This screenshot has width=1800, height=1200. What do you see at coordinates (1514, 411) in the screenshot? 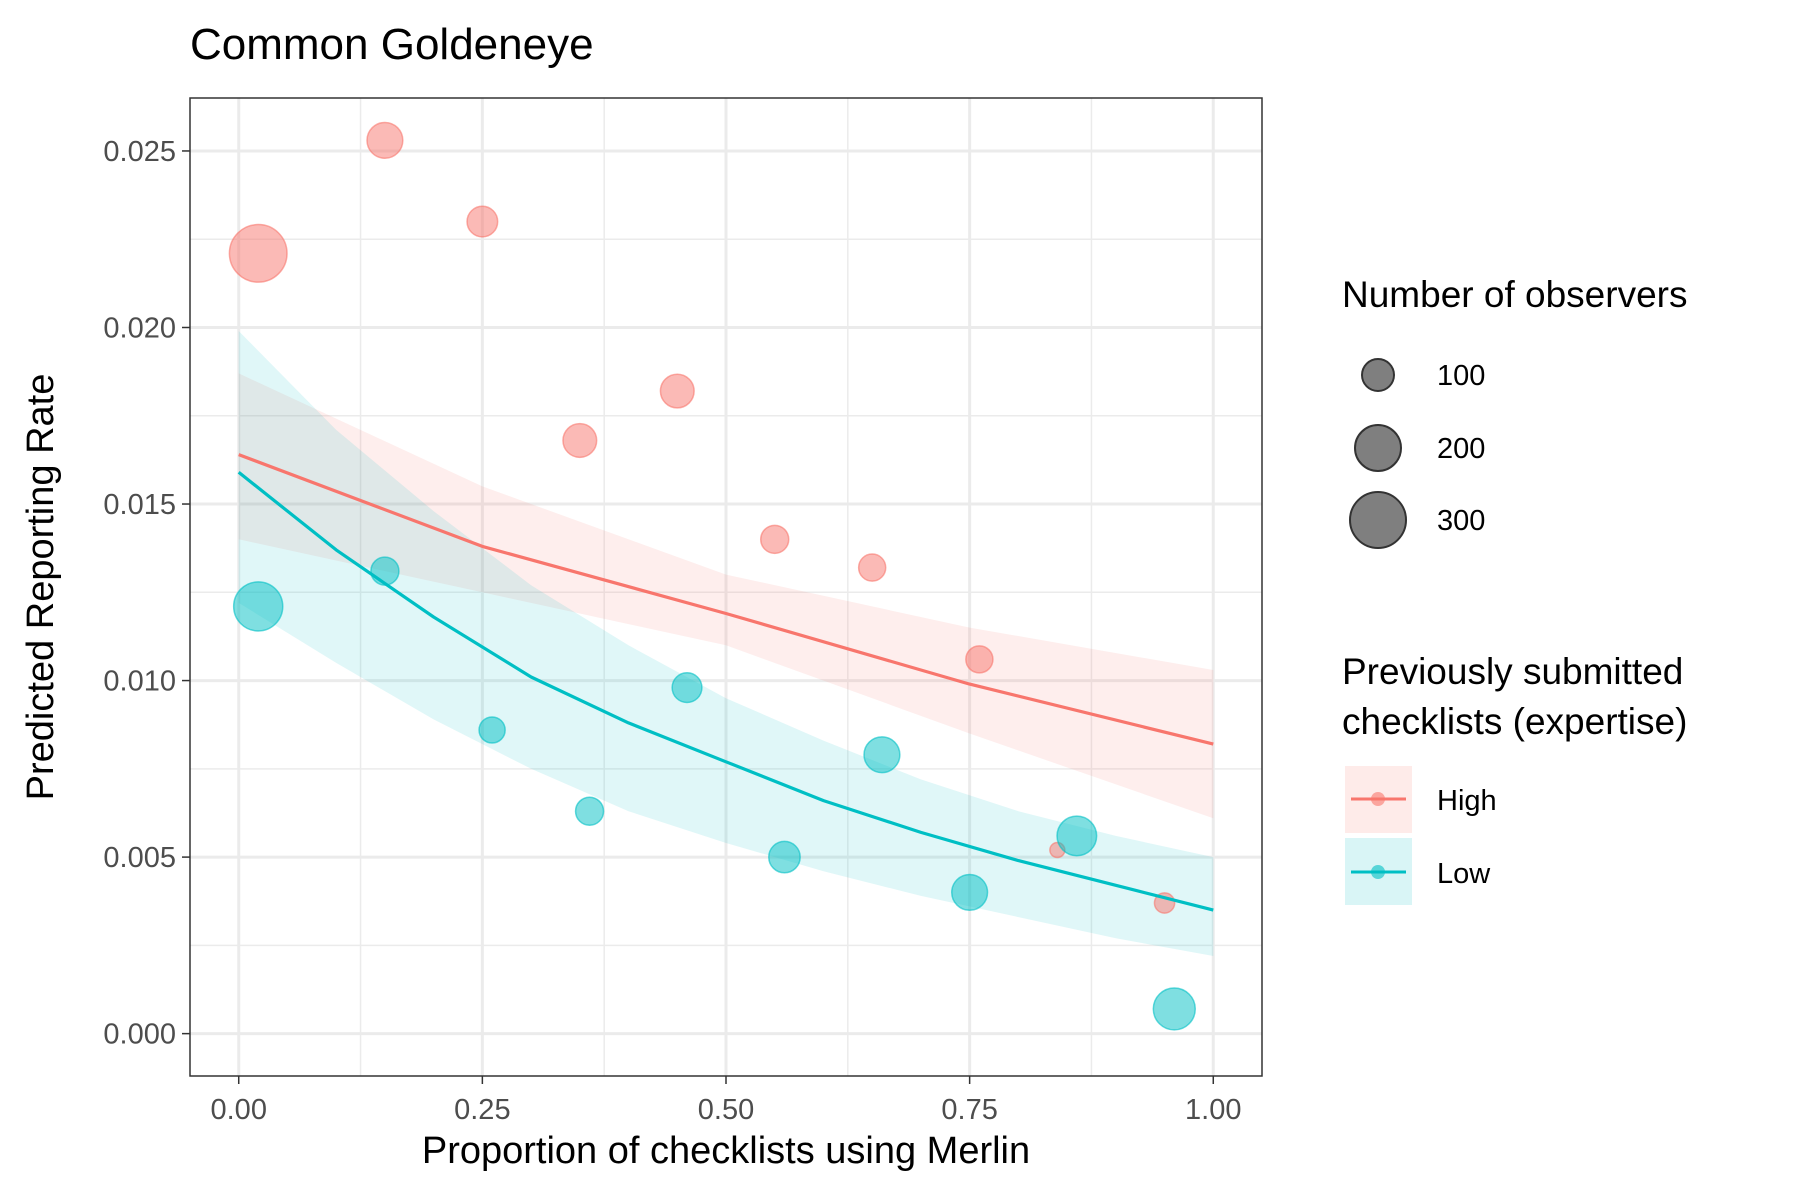
I see `legend-size: Number of observers 100 200 300` at bounding box center [1514, 411].